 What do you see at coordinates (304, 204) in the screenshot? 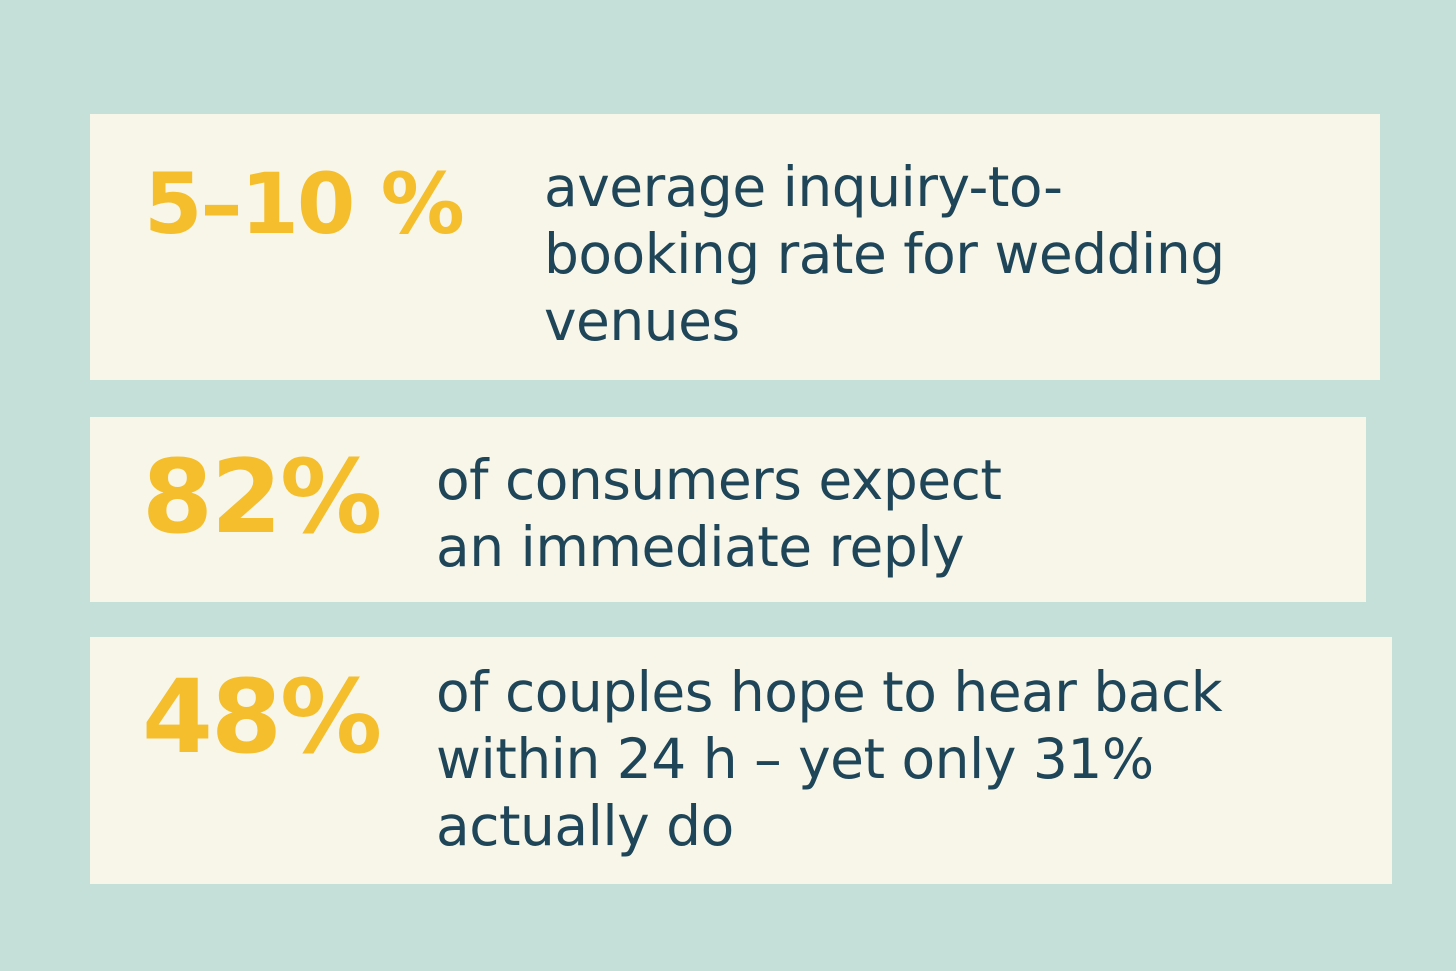
I see `stat-value: 5–10 %` at bounding box center [304, 204].